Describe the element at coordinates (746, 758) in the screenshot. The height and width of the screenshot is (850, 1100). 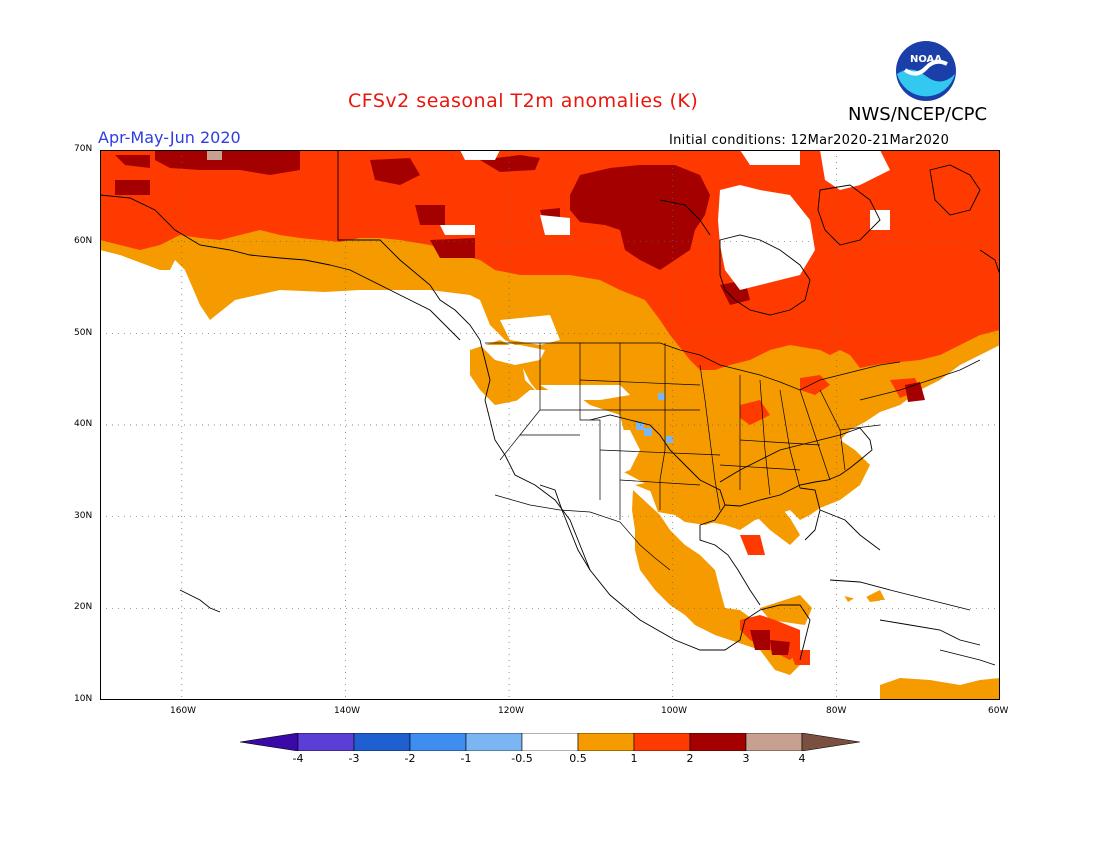
I see `colorbar-label: 3` at that location.